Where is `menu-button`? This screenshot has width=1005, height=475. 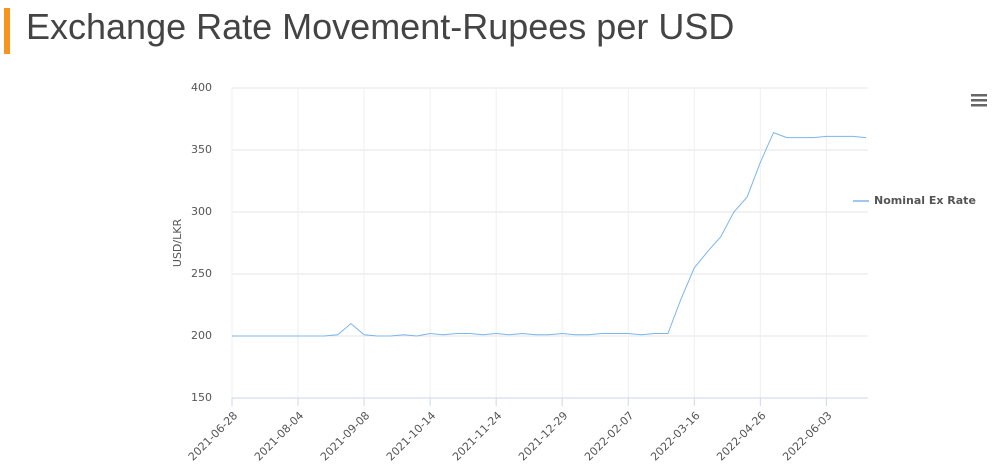
menu-button is located at coordinates (979, 100).